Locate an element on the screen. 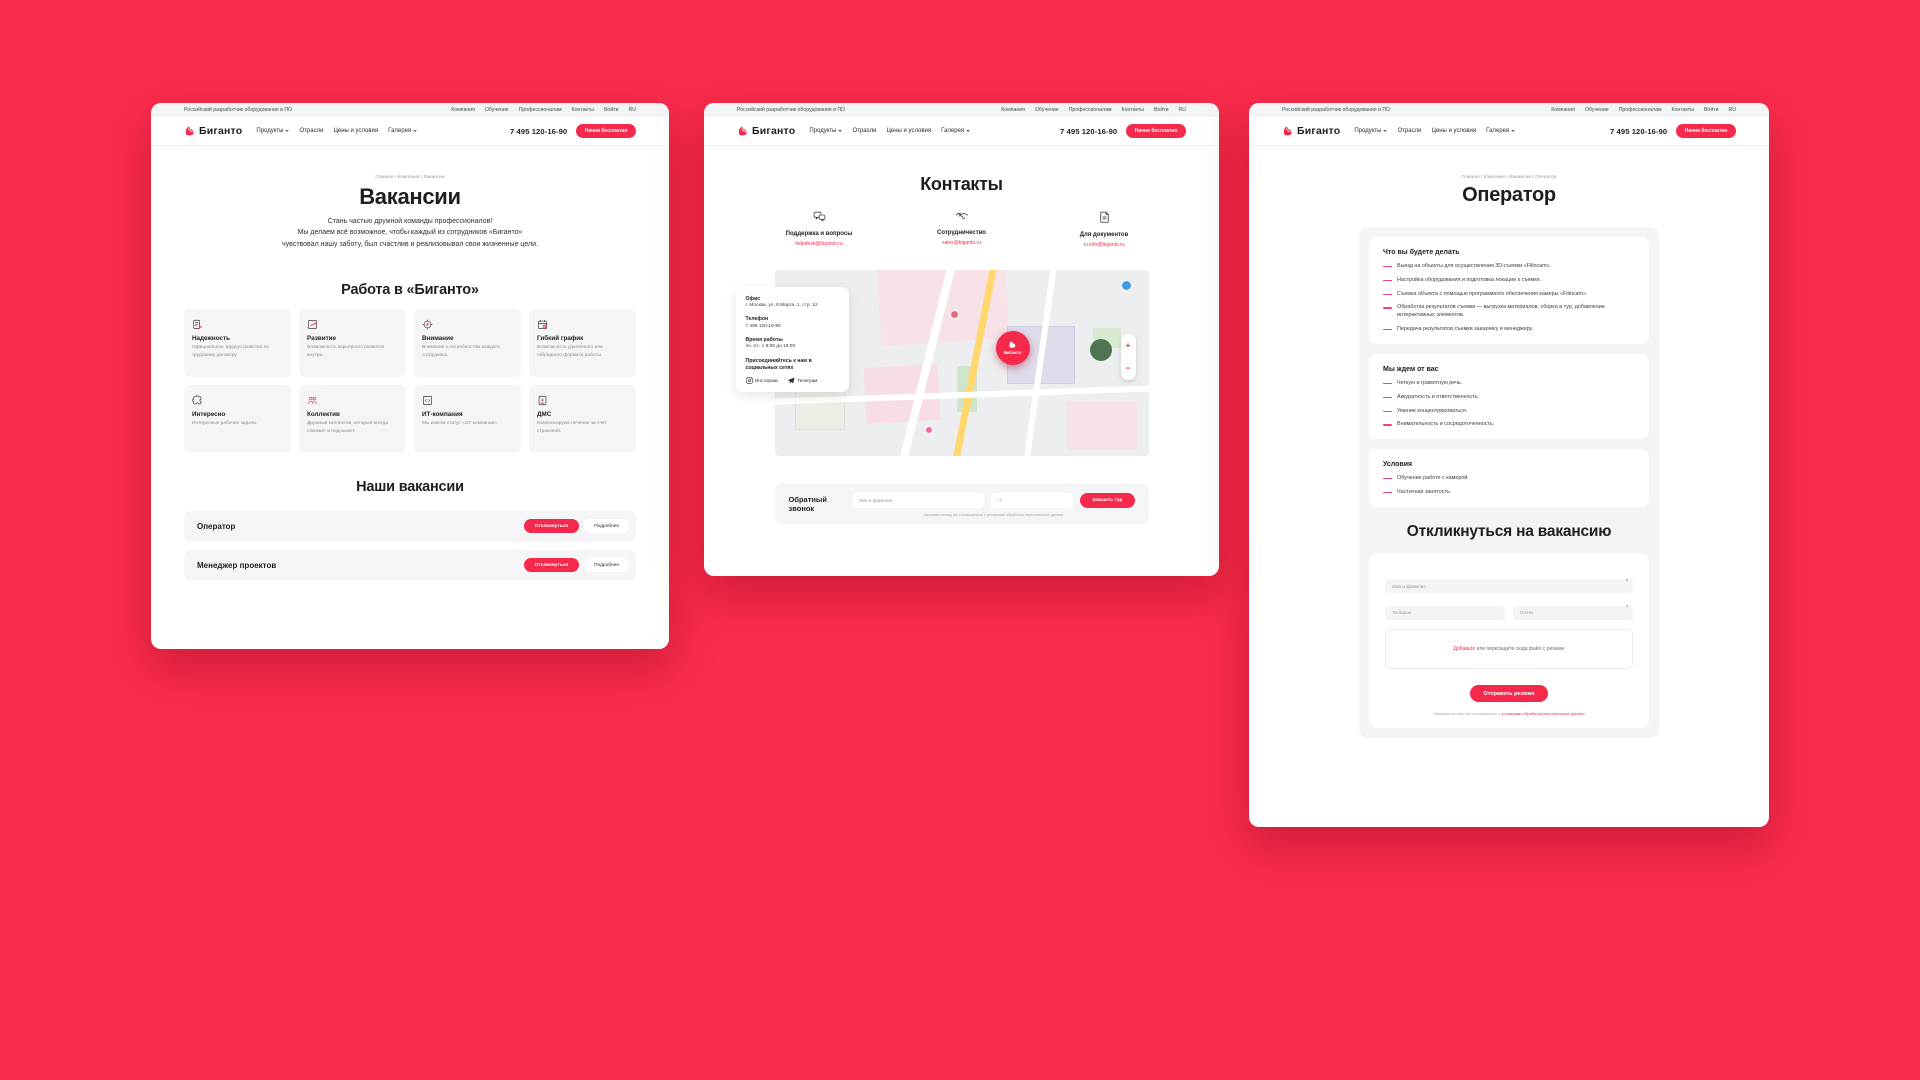 The width and height of the screenshot is (1920, 1080). channel-email: ru.info@biganto.ru is located at coordinates (1104, 244).